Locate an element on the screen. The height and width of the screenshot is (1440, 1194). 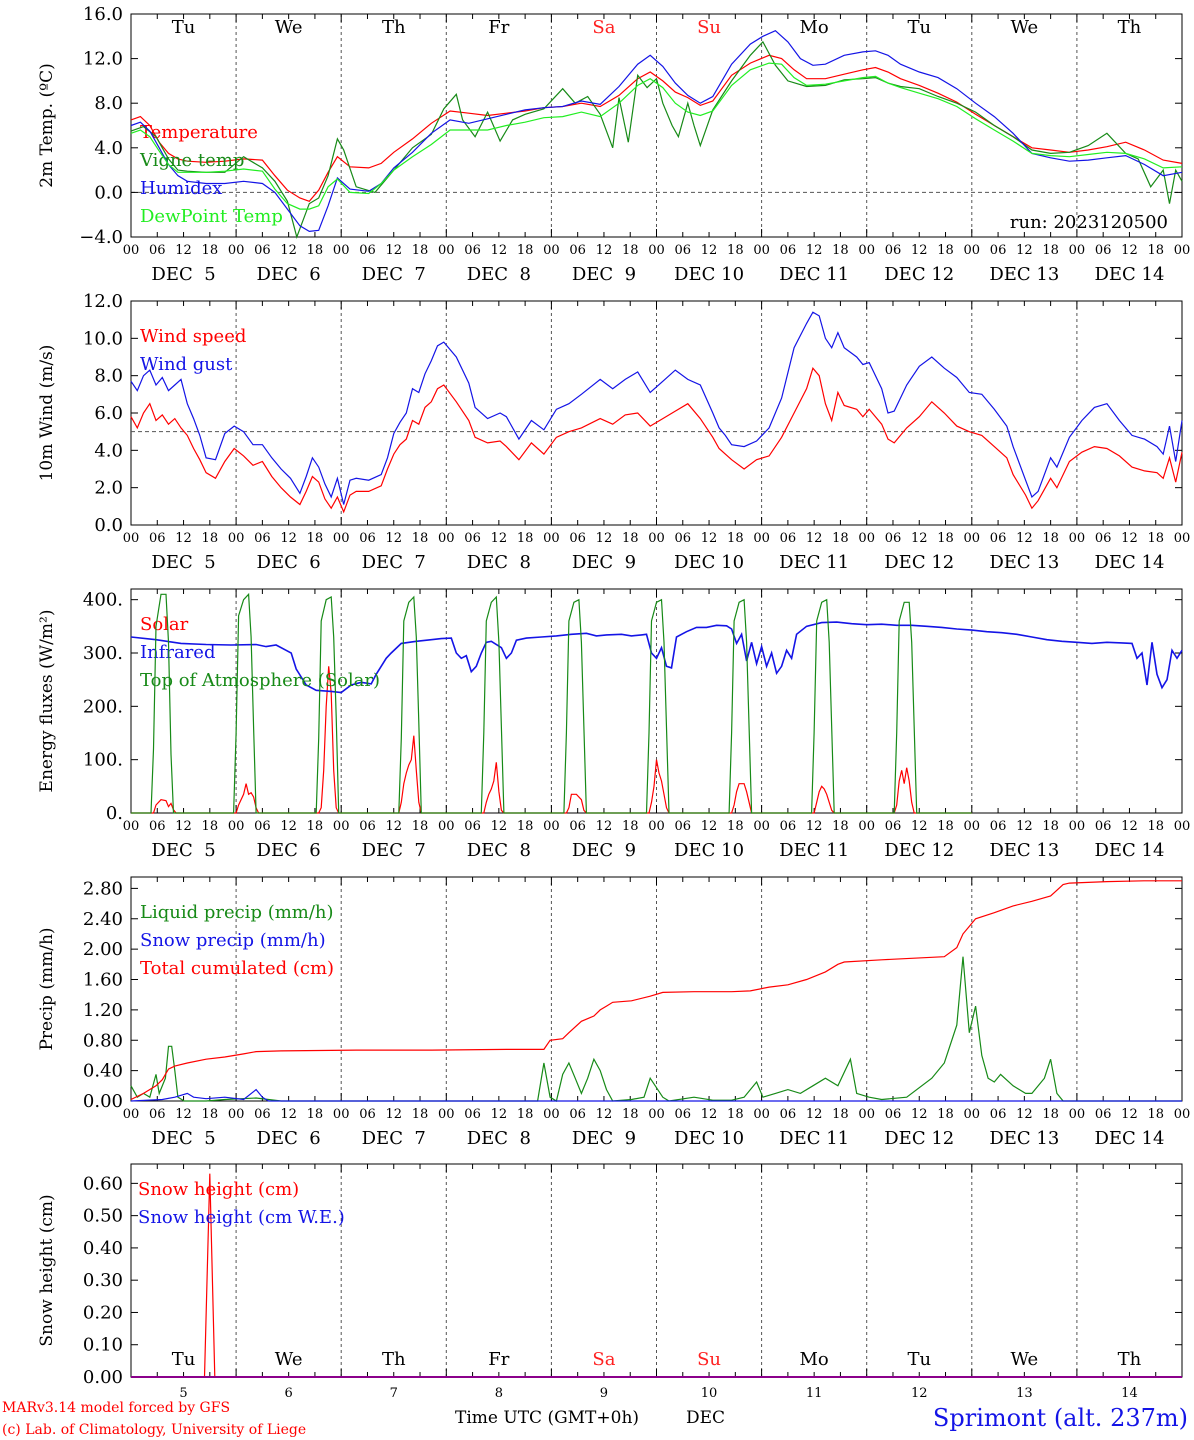
model-credit: MARv3.14 model forced by GFS is located at coordinates (116, 1408).